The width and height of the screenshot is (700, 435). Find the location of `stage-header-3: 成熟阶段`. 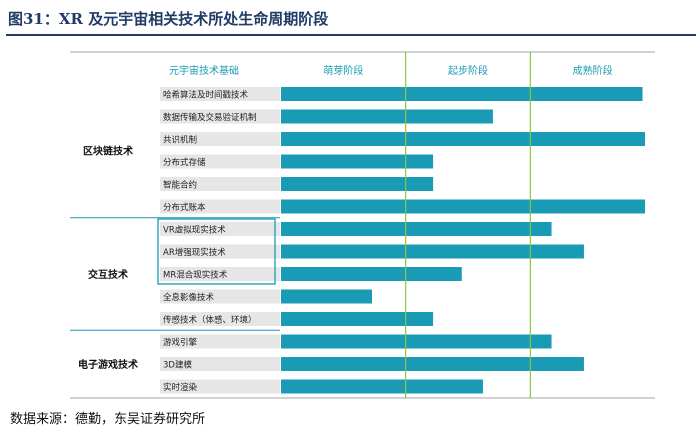

stage-header-3: 成熟阶段 is located at coordinates (593, 70).